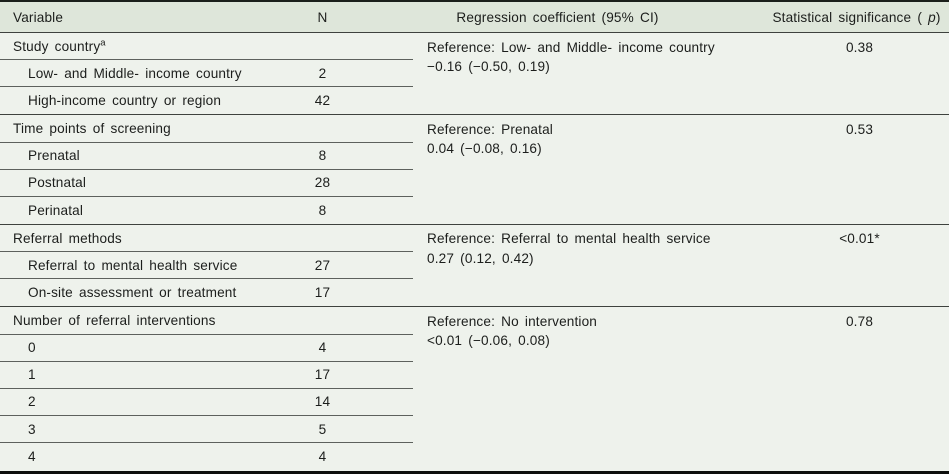  I want to click on reference-line: Reference: Prenatal, so click(490, 129).